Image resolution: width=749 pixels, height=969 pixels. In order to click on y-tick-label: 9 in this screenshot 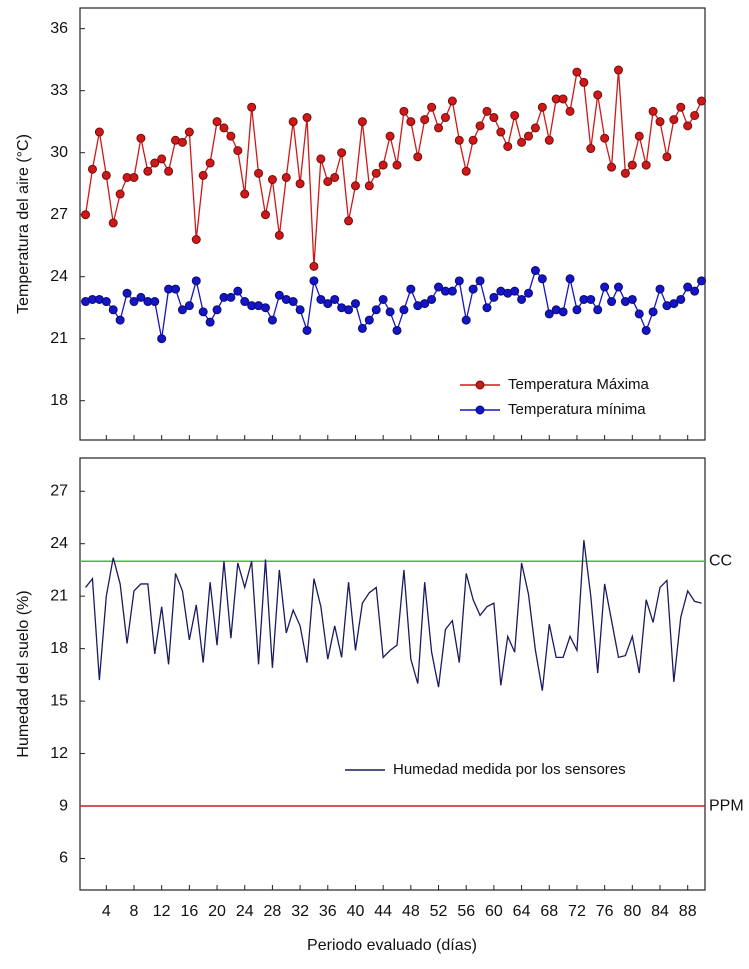, I will do `click(63, 805)`.